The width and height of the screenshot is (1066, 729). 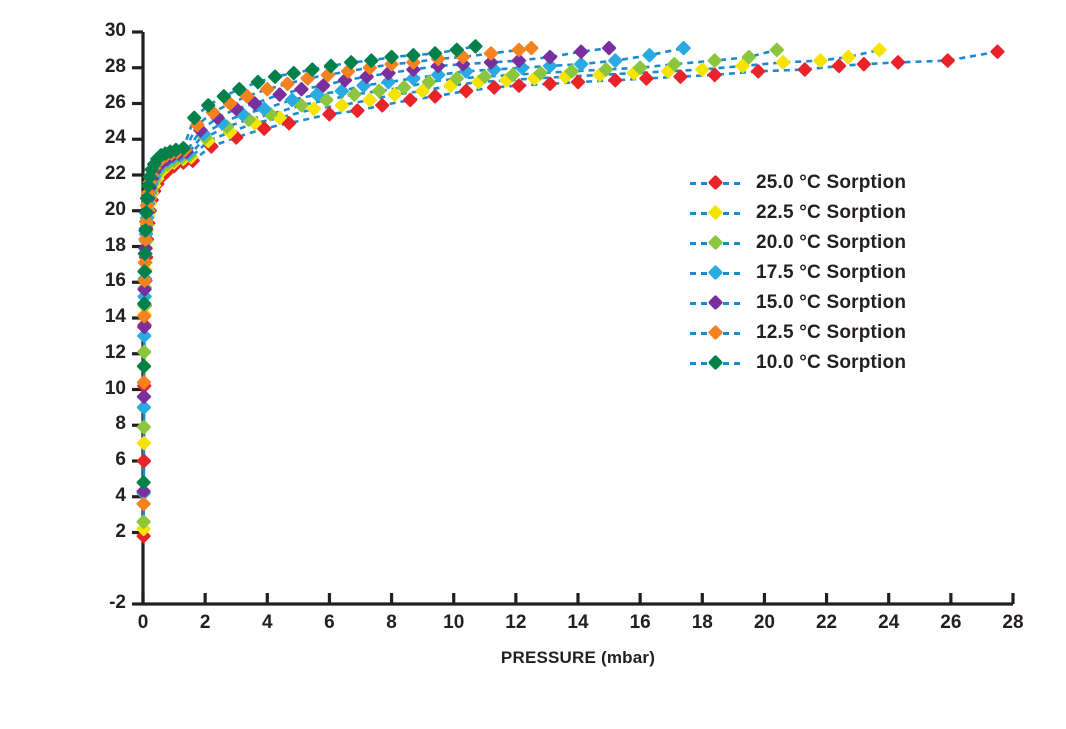 I want to click on x-axis-tick-labels: 0 2 4 6 8 10 12 14 16 18 20 22 24 26 28, so click(x=533, y=632).